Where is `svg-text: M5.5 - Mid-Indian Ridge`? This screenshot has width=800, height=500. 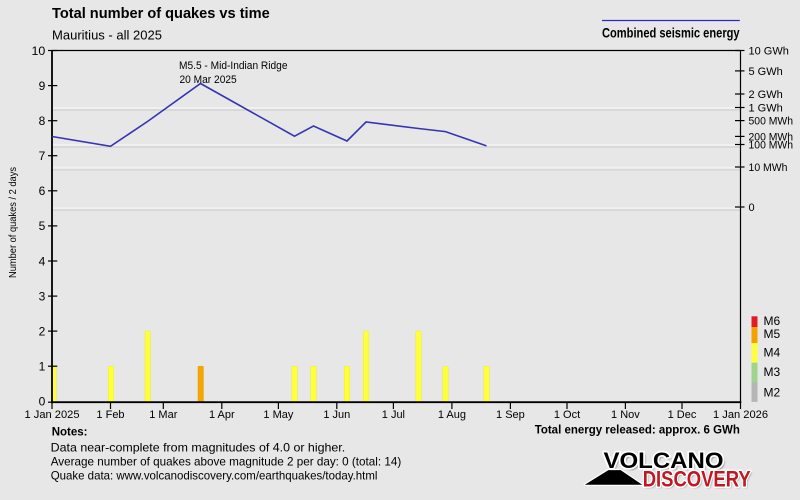
svg-text: M5.5 - Mid-Indian Ridge is located at coordinates (233, 66).